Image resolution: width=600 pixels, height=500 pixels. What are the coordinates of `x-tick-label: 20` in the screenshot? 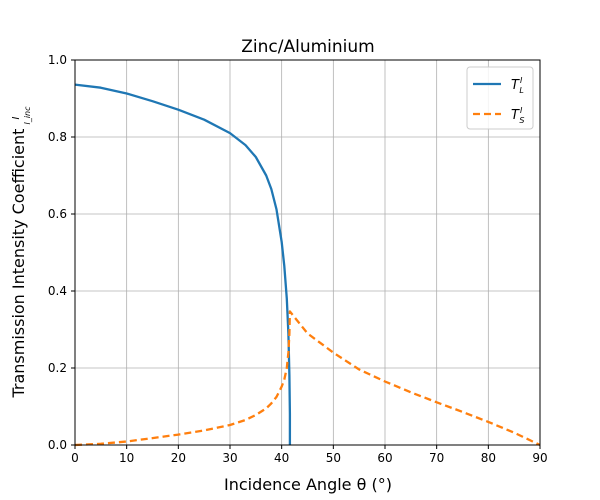 It's located at (178, 458).